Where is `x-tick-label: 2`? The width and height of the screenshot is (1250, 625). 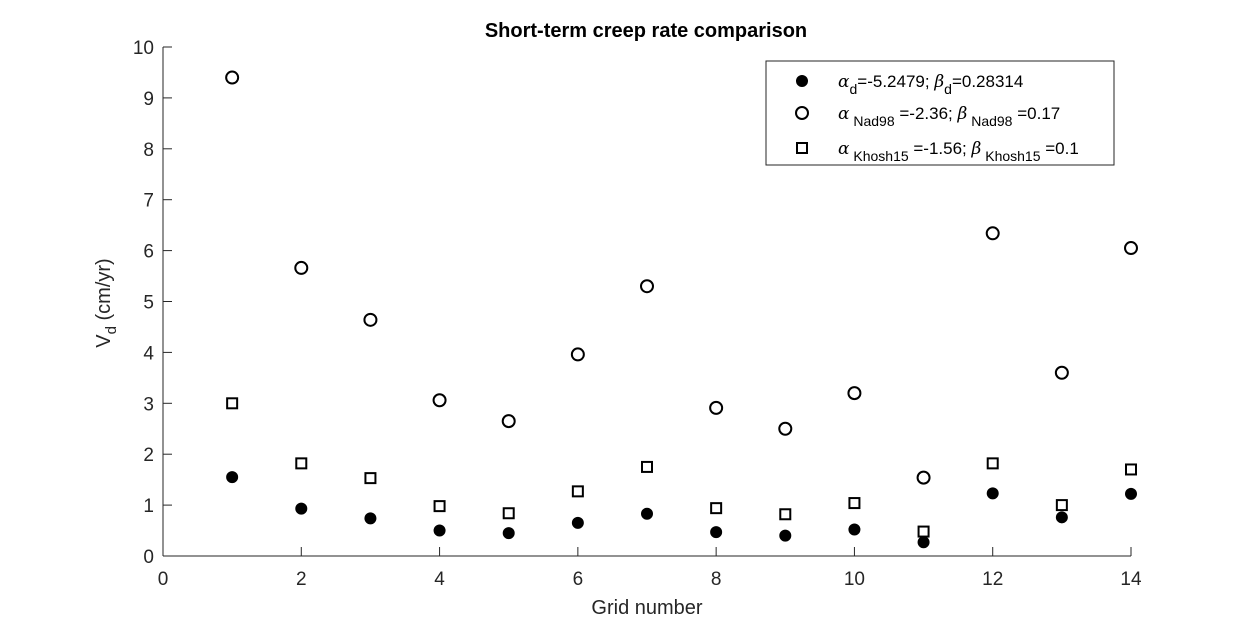 x-tick-label: 2 is located at coordinates (301, 579).